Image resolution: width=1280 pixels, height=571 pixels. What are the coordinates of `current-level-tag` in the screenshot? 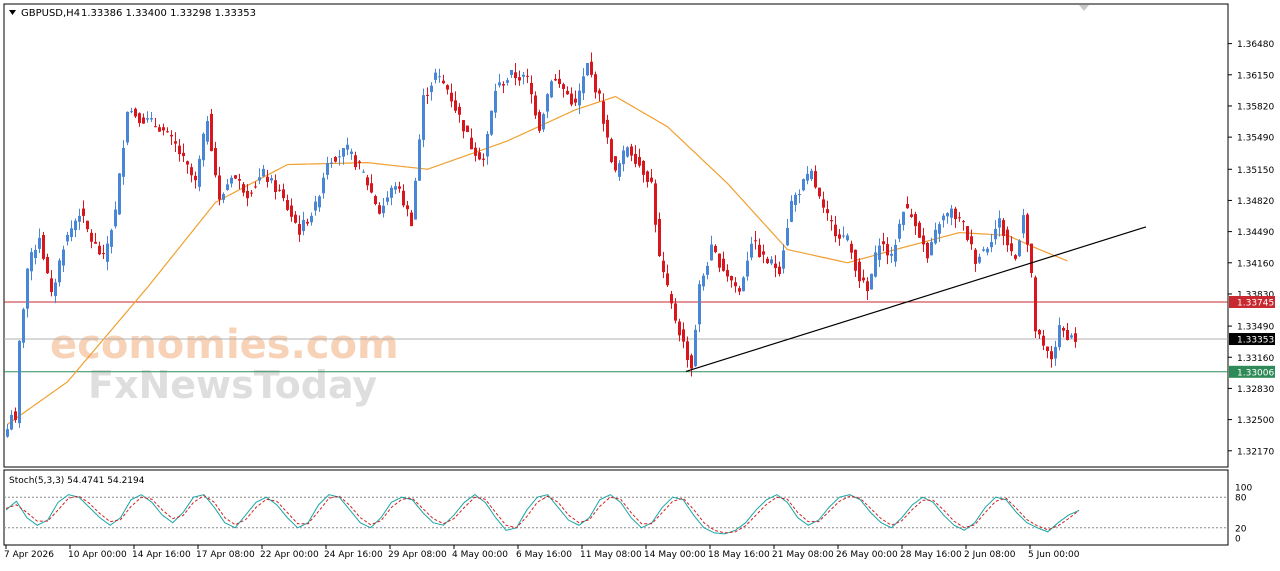 It's located at (1252, 339).